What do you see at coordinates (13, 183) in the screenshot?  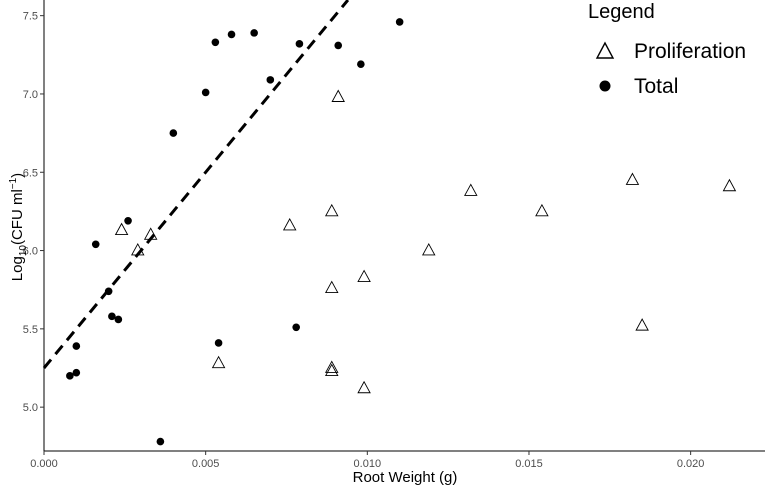 I see `y-axis-title-superscript: −1` at bounding box center [13, 183].